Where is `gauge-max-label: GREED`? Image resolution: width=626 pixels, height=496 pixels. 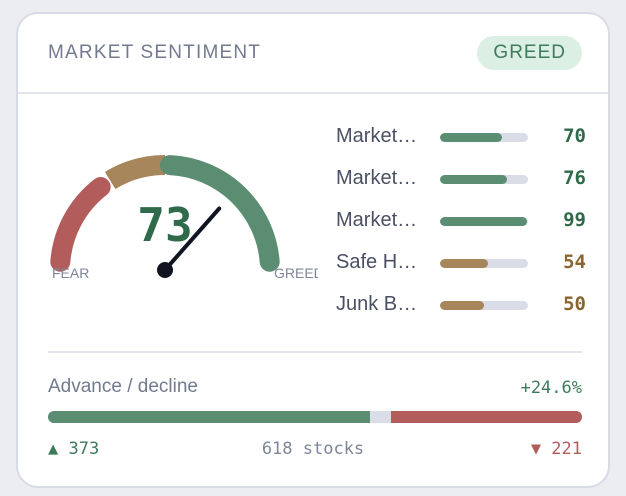 gauge-max-label: GREED is located at coordinates (296, 273).